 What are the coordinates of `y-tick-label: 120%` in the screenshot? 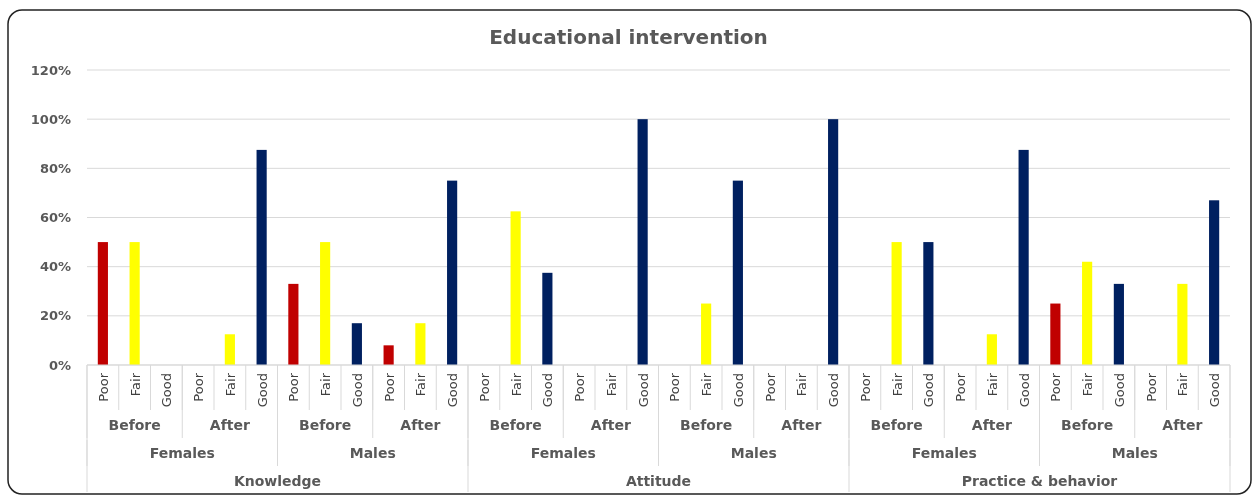 It's located at (50, 70).